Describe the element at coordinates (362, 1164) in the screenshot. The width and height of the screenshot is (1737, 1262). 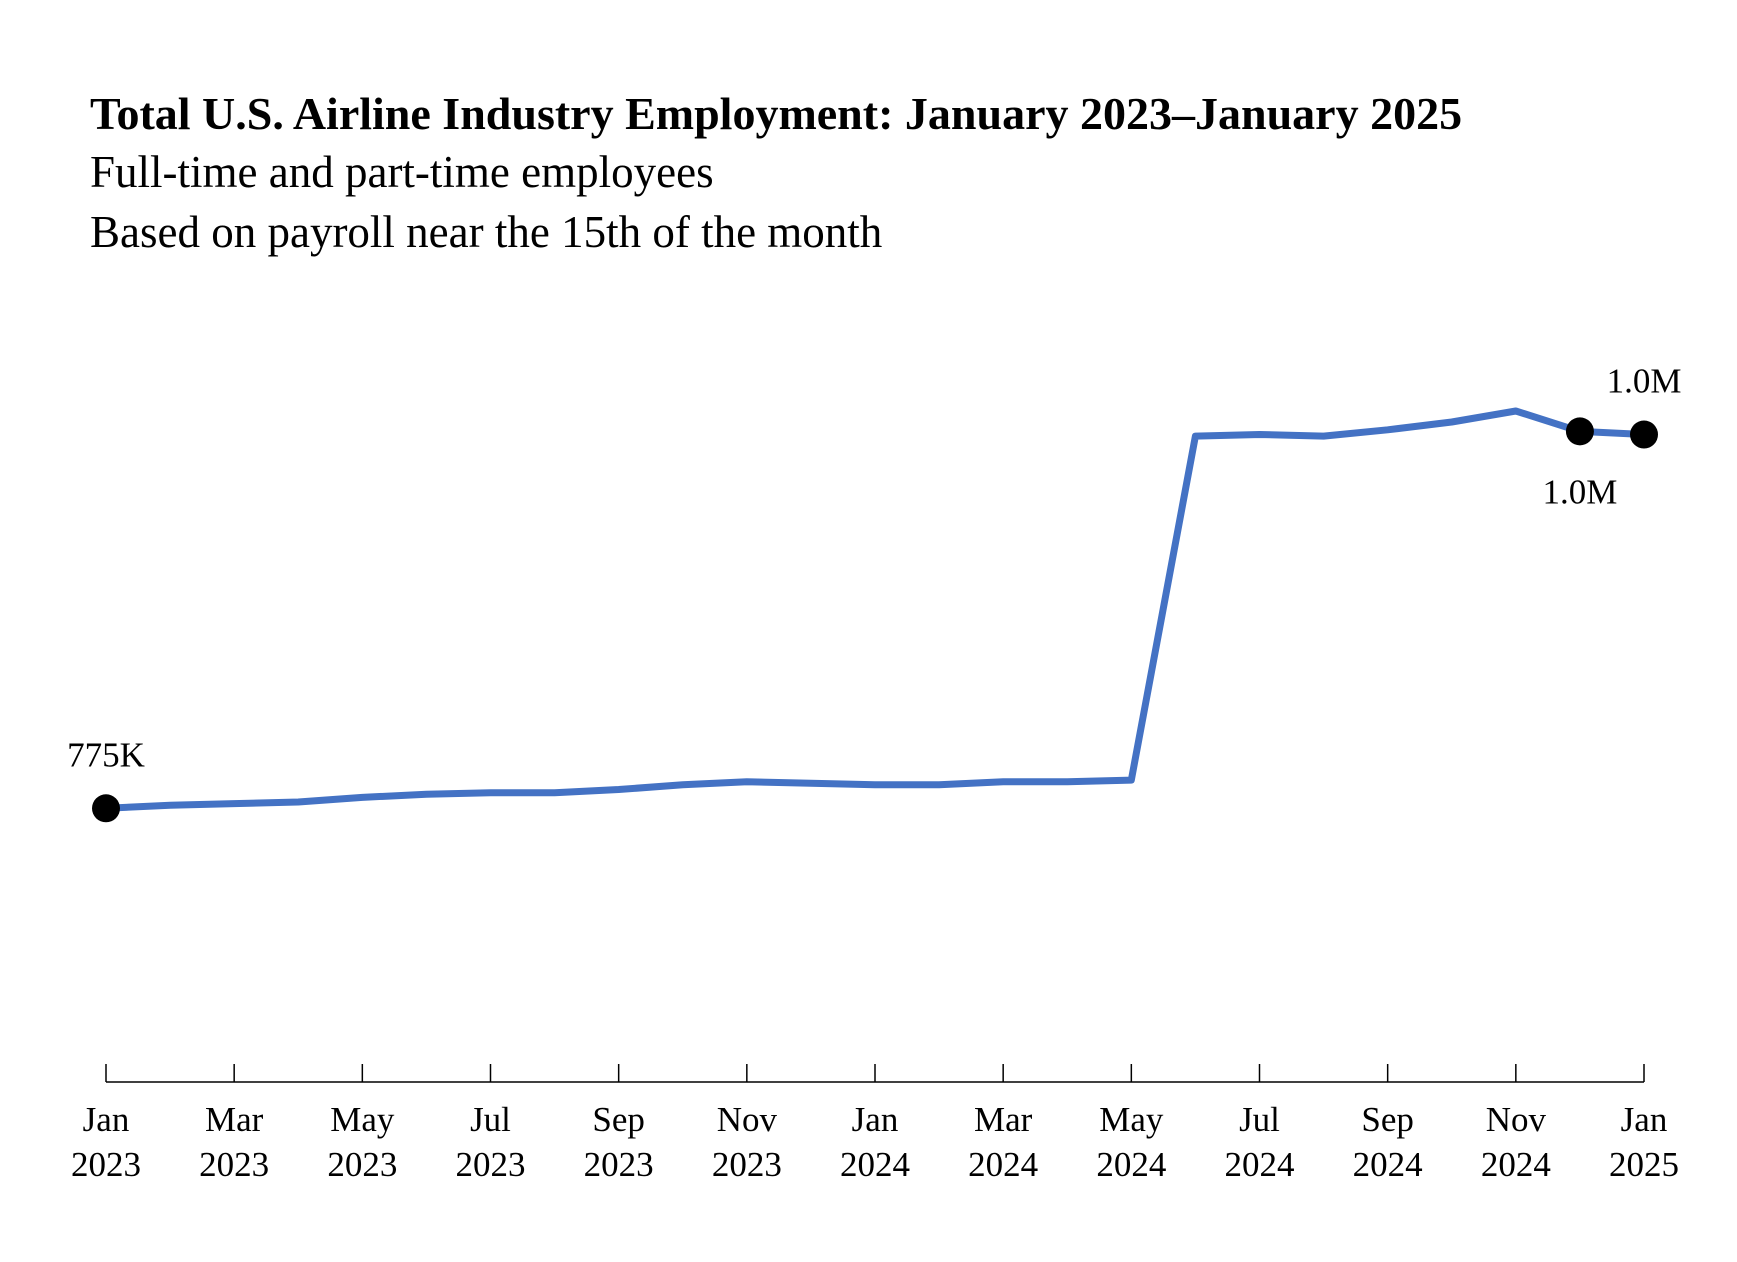
I see `x-tick-label-year-2: 2023` at that location.